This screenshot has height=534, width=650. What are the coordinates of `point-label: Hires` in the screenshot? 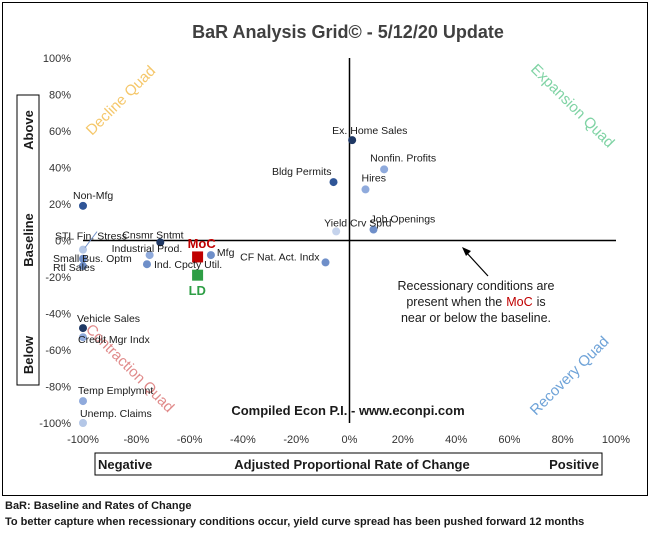 It's located at (373, 178).